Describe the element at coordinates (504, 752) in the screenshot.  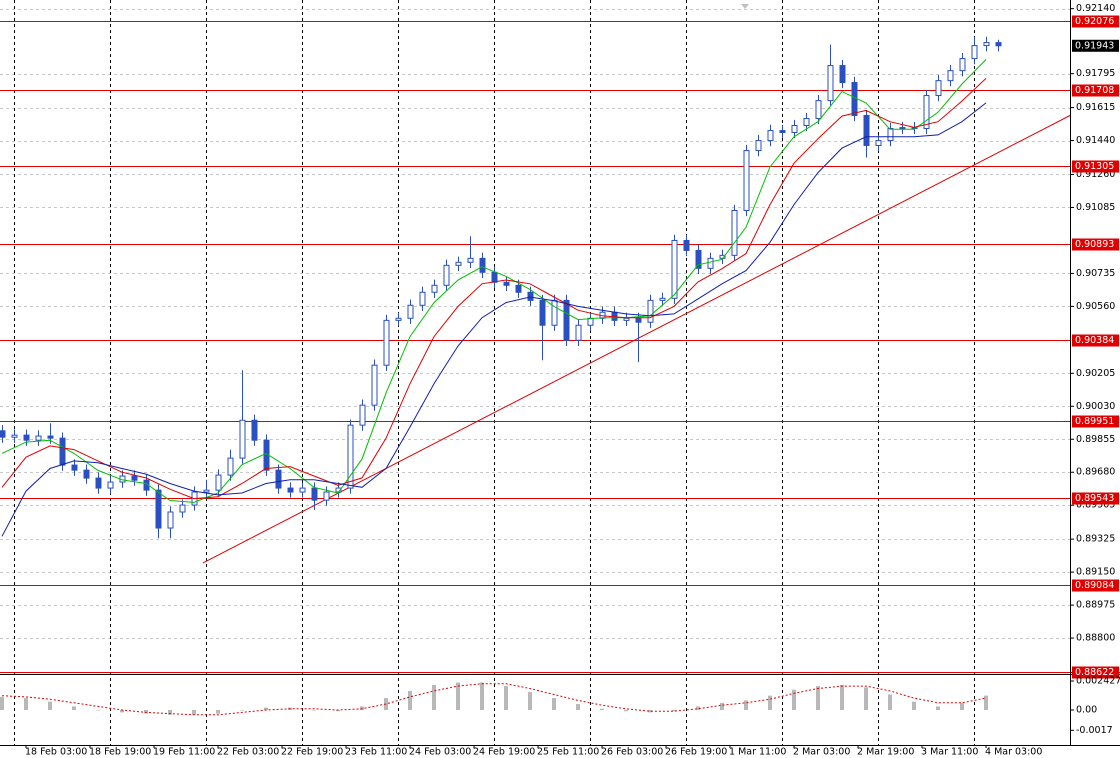
I see `x-tick-label: 24 Feb 19:00` at that location.